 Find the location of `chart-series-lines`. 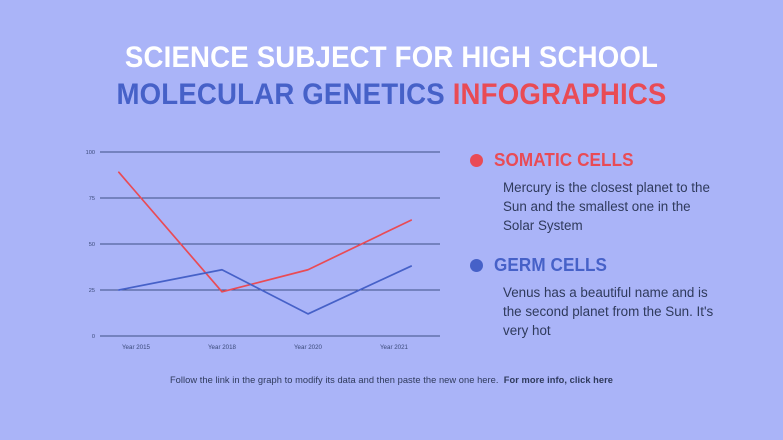

chart-series-lines is located at coordinates (265, 243).